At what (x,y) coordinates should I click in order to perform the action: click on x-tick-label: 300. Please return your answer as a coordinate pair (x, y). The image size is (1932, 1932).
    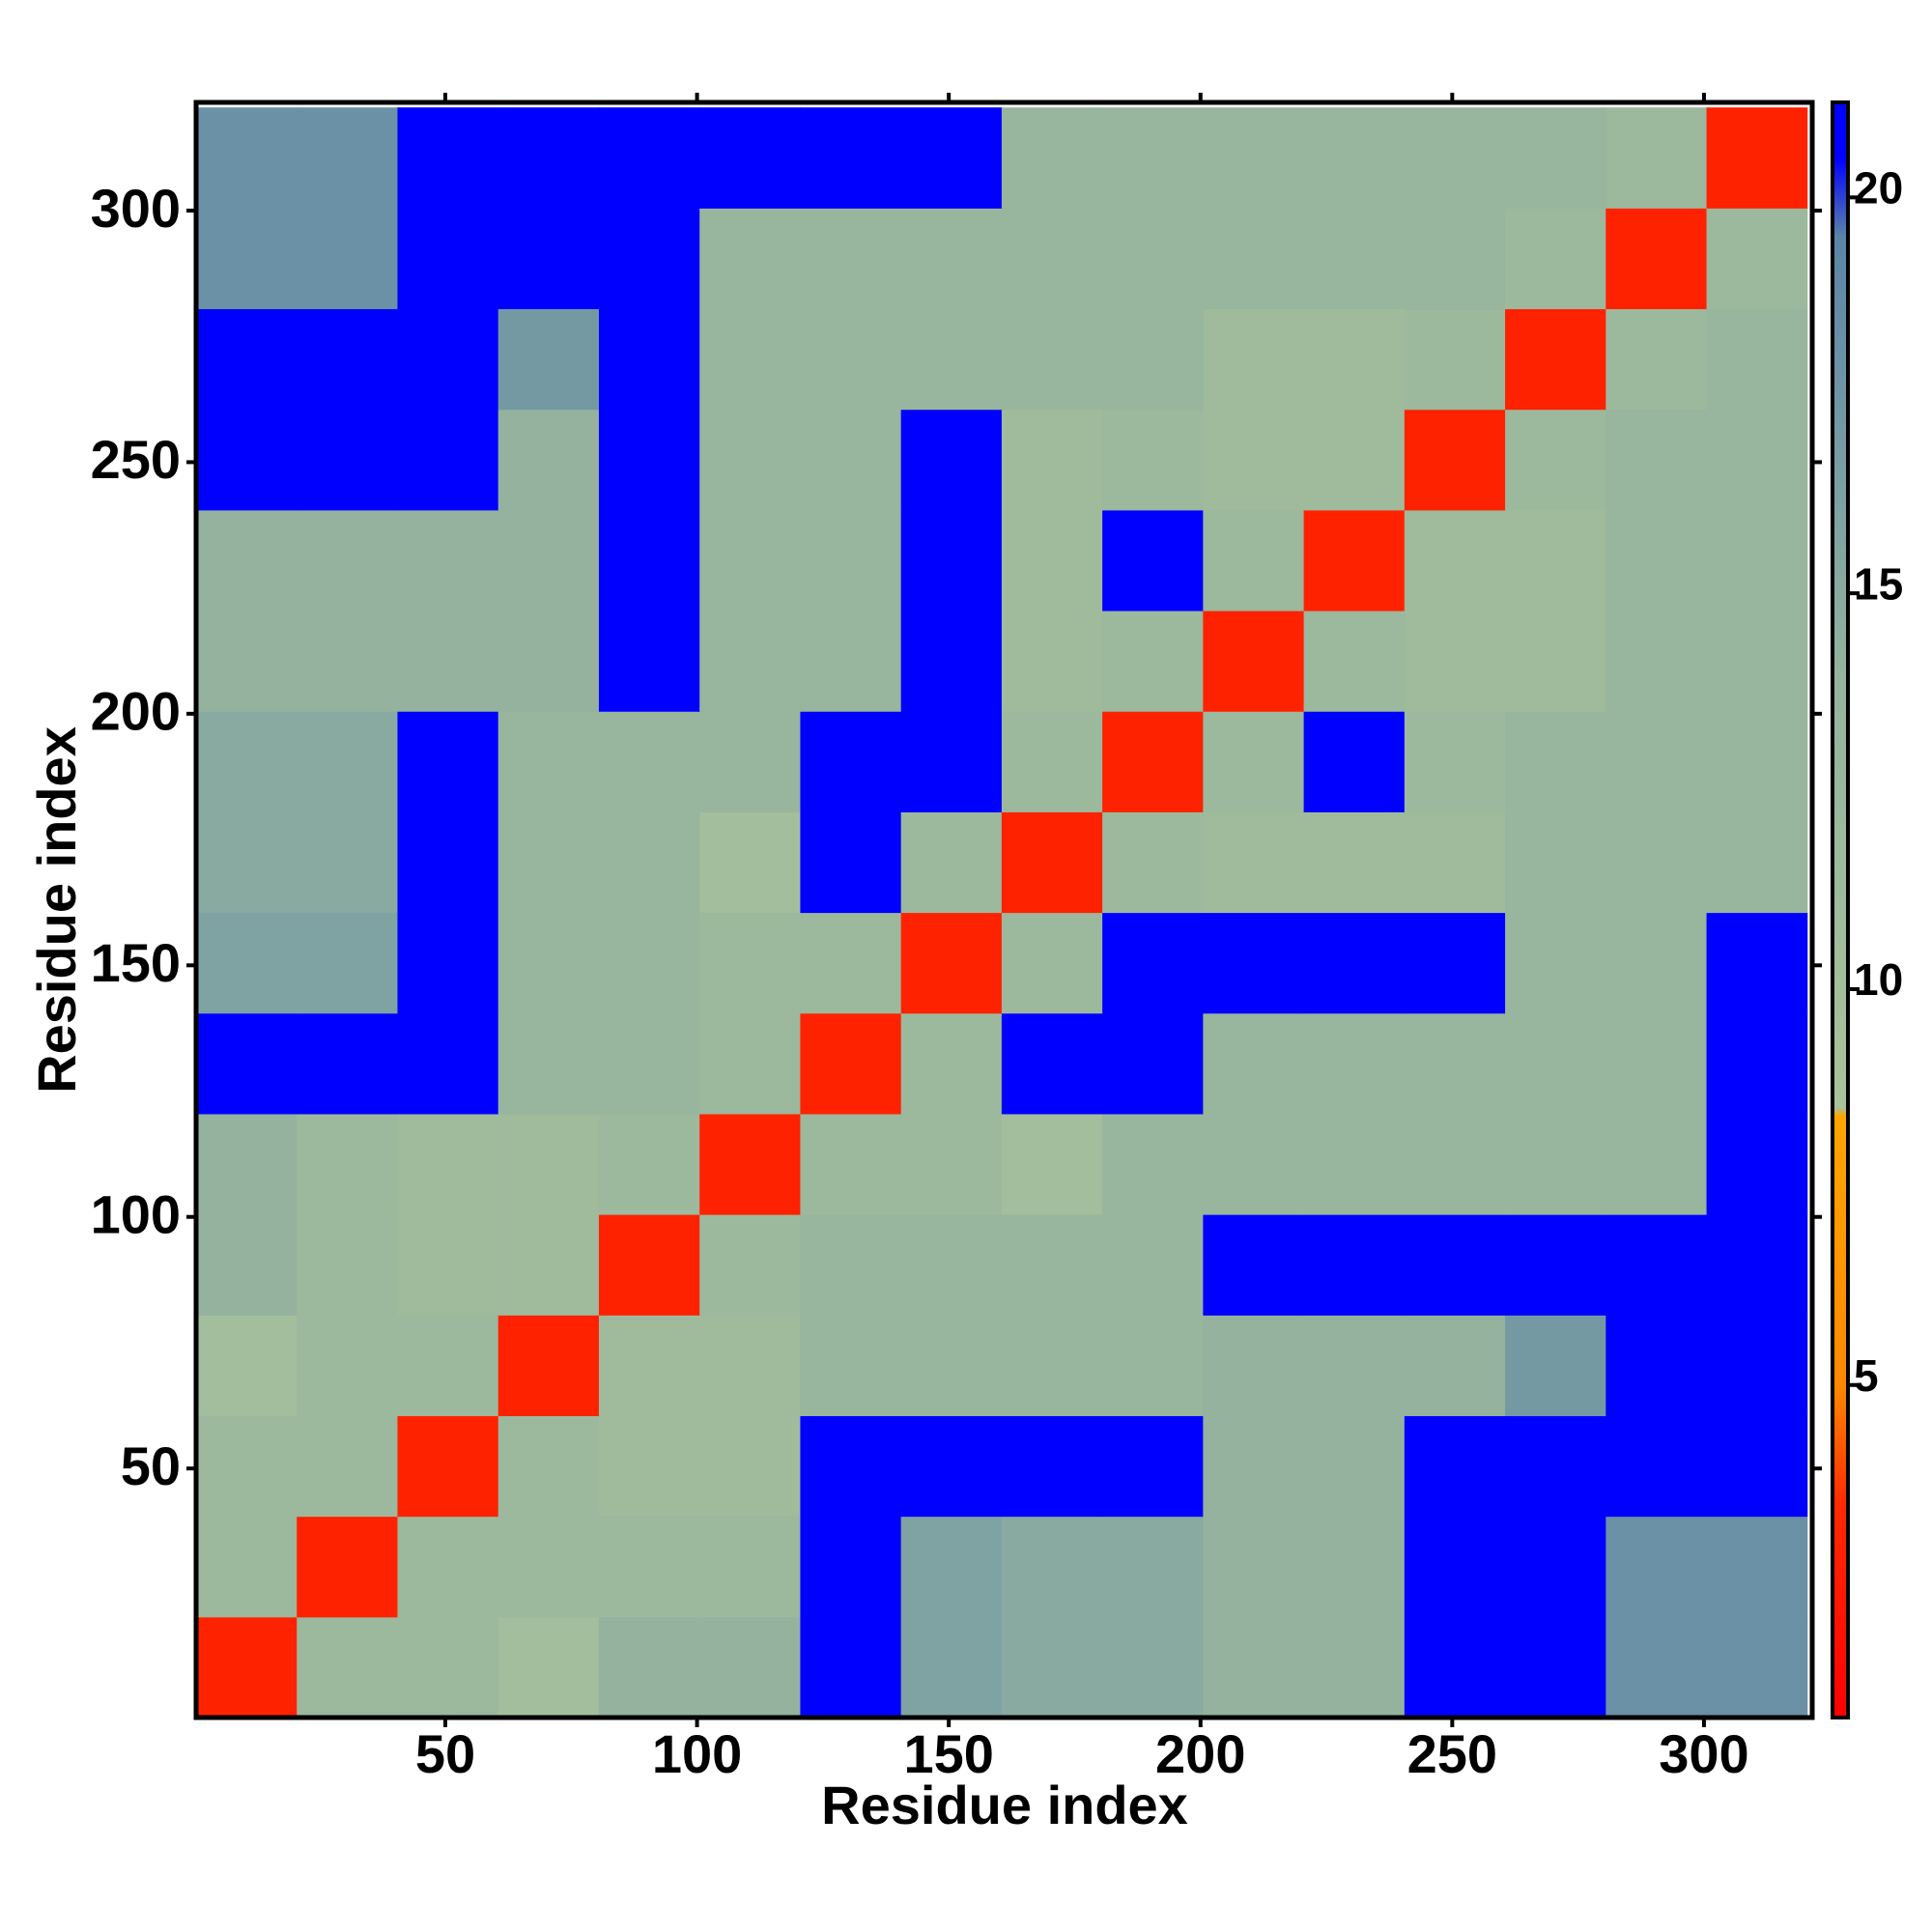
    Looking at the image, I should click on (1703, 1753).